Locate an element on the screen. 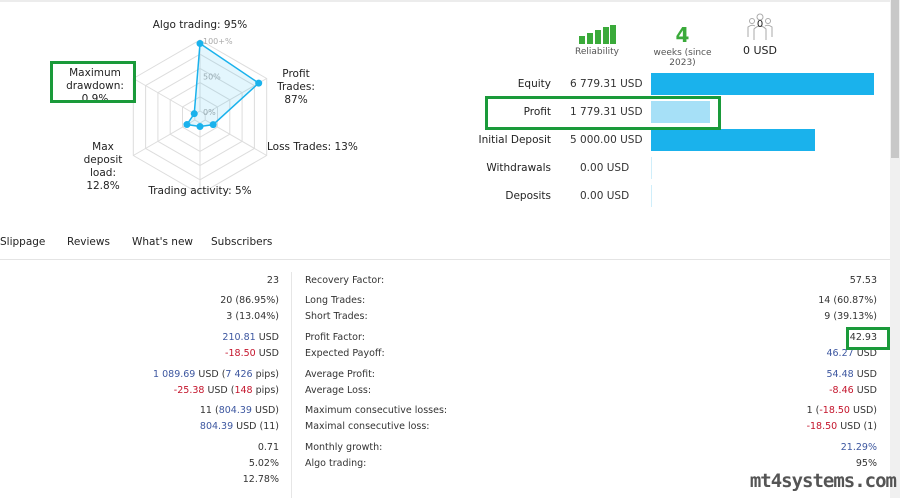 This screenshot has height=498, width=900. radar-scale-label: 0% is located at coordinates (209, 112).